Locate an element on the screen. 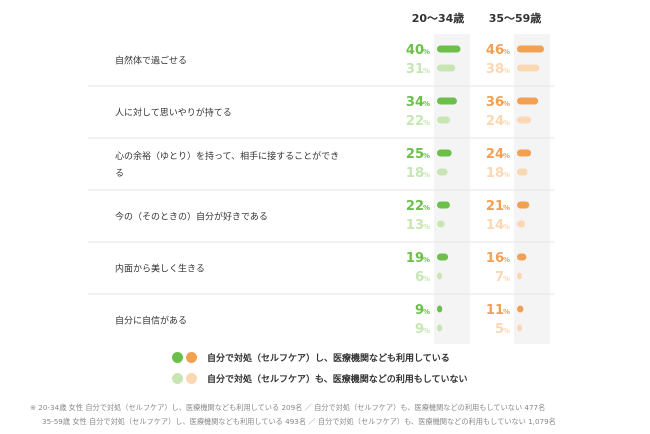 This screenshot has width=650, height=434. value-label-use: 9 is located at coordinates (419, 310).